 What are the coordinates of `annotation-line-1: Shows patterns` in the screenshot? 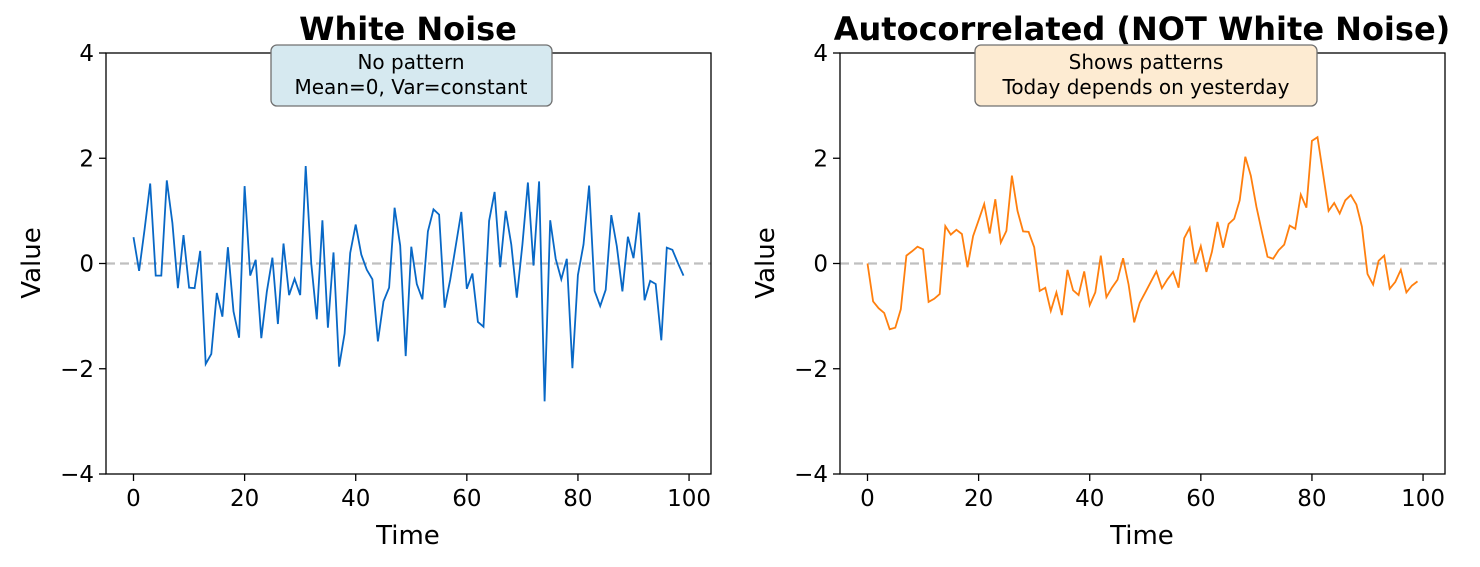 It's located at (1146, 62).